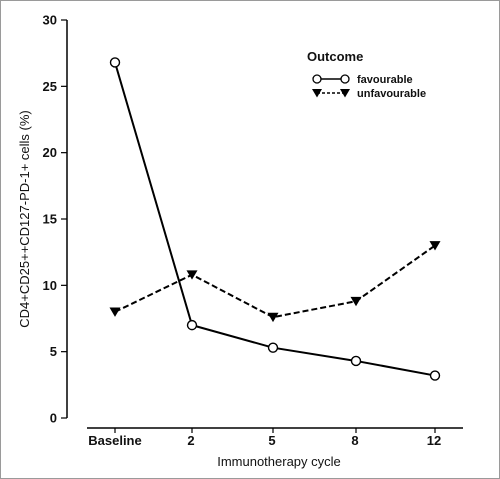 The height and width of the screenshot is (479, 500). Describe the element at coordinates (53, 351) in the screenshot. I see `y-tick-label: 5` at that location.